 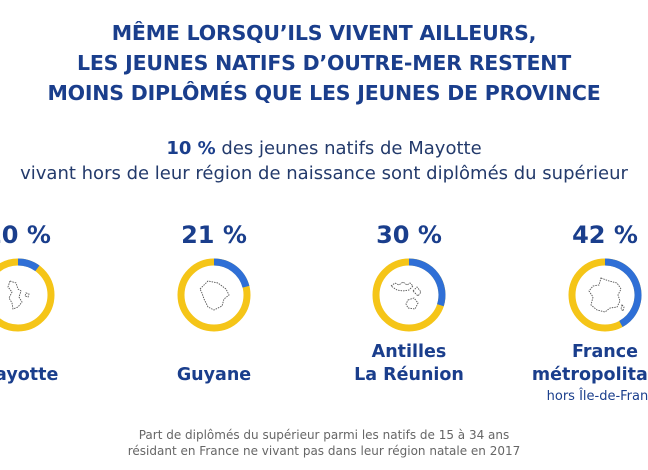 What do you see at coordinates (605, 352) in the screenshot?
I see `category-label: France` at bounding box center [605, 352].